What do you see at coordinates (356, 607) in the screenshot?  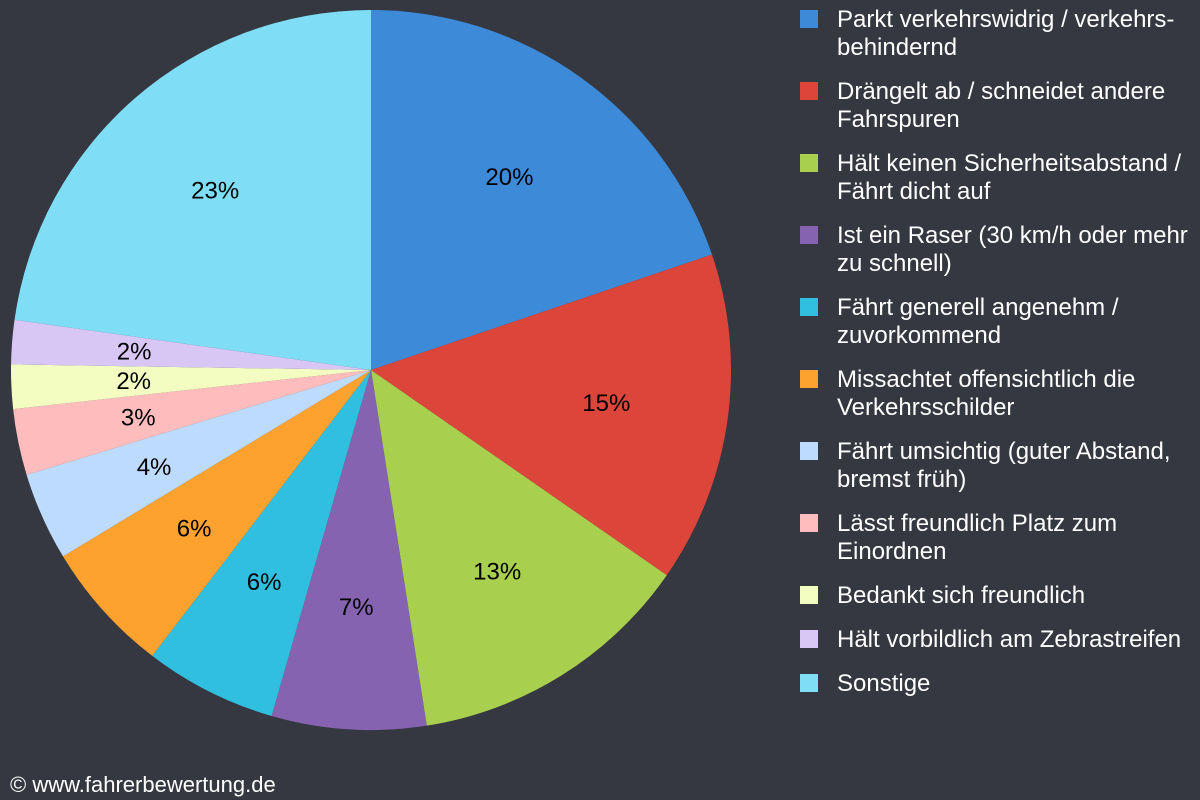 I see `slice-data-label: 7%` at bounding box center [356, 607].